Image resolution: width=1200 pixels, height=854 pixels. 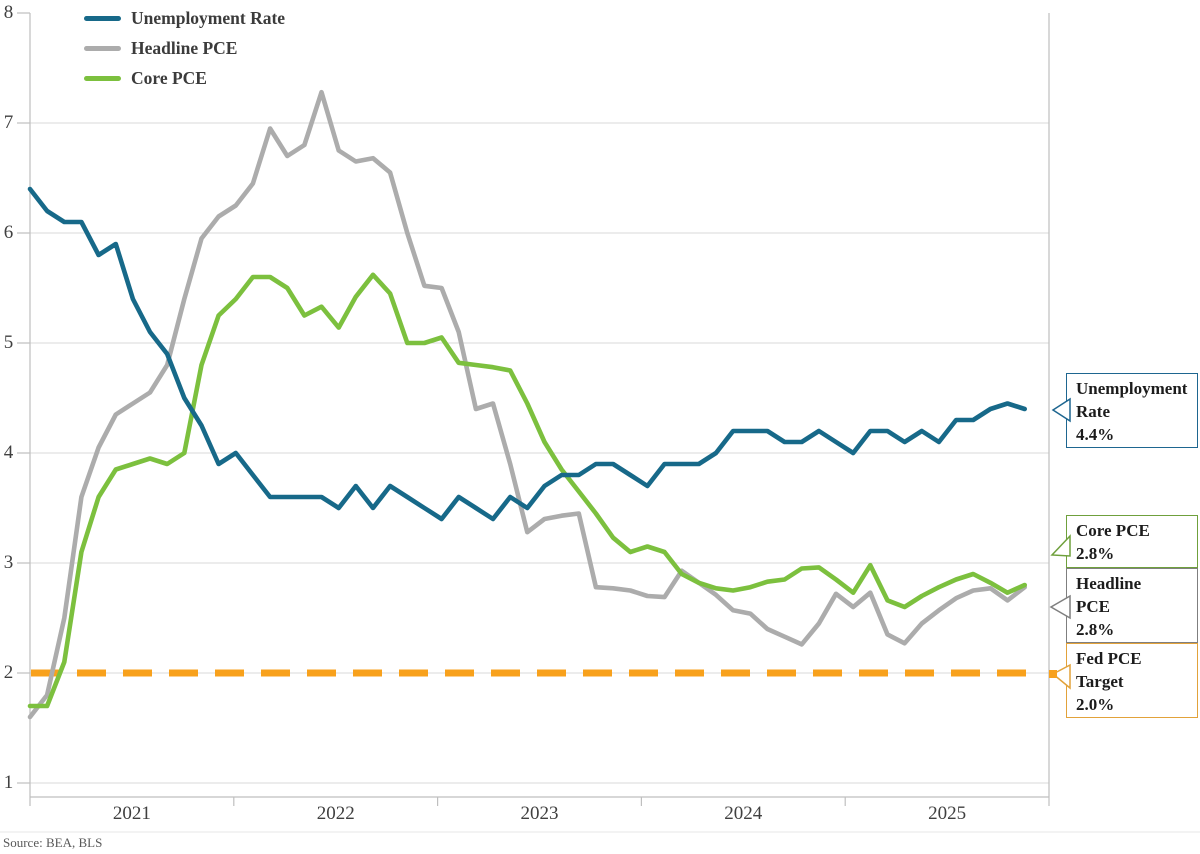 I want to click on x-axis-tick-label: 2023, so click(x=539, y=813).